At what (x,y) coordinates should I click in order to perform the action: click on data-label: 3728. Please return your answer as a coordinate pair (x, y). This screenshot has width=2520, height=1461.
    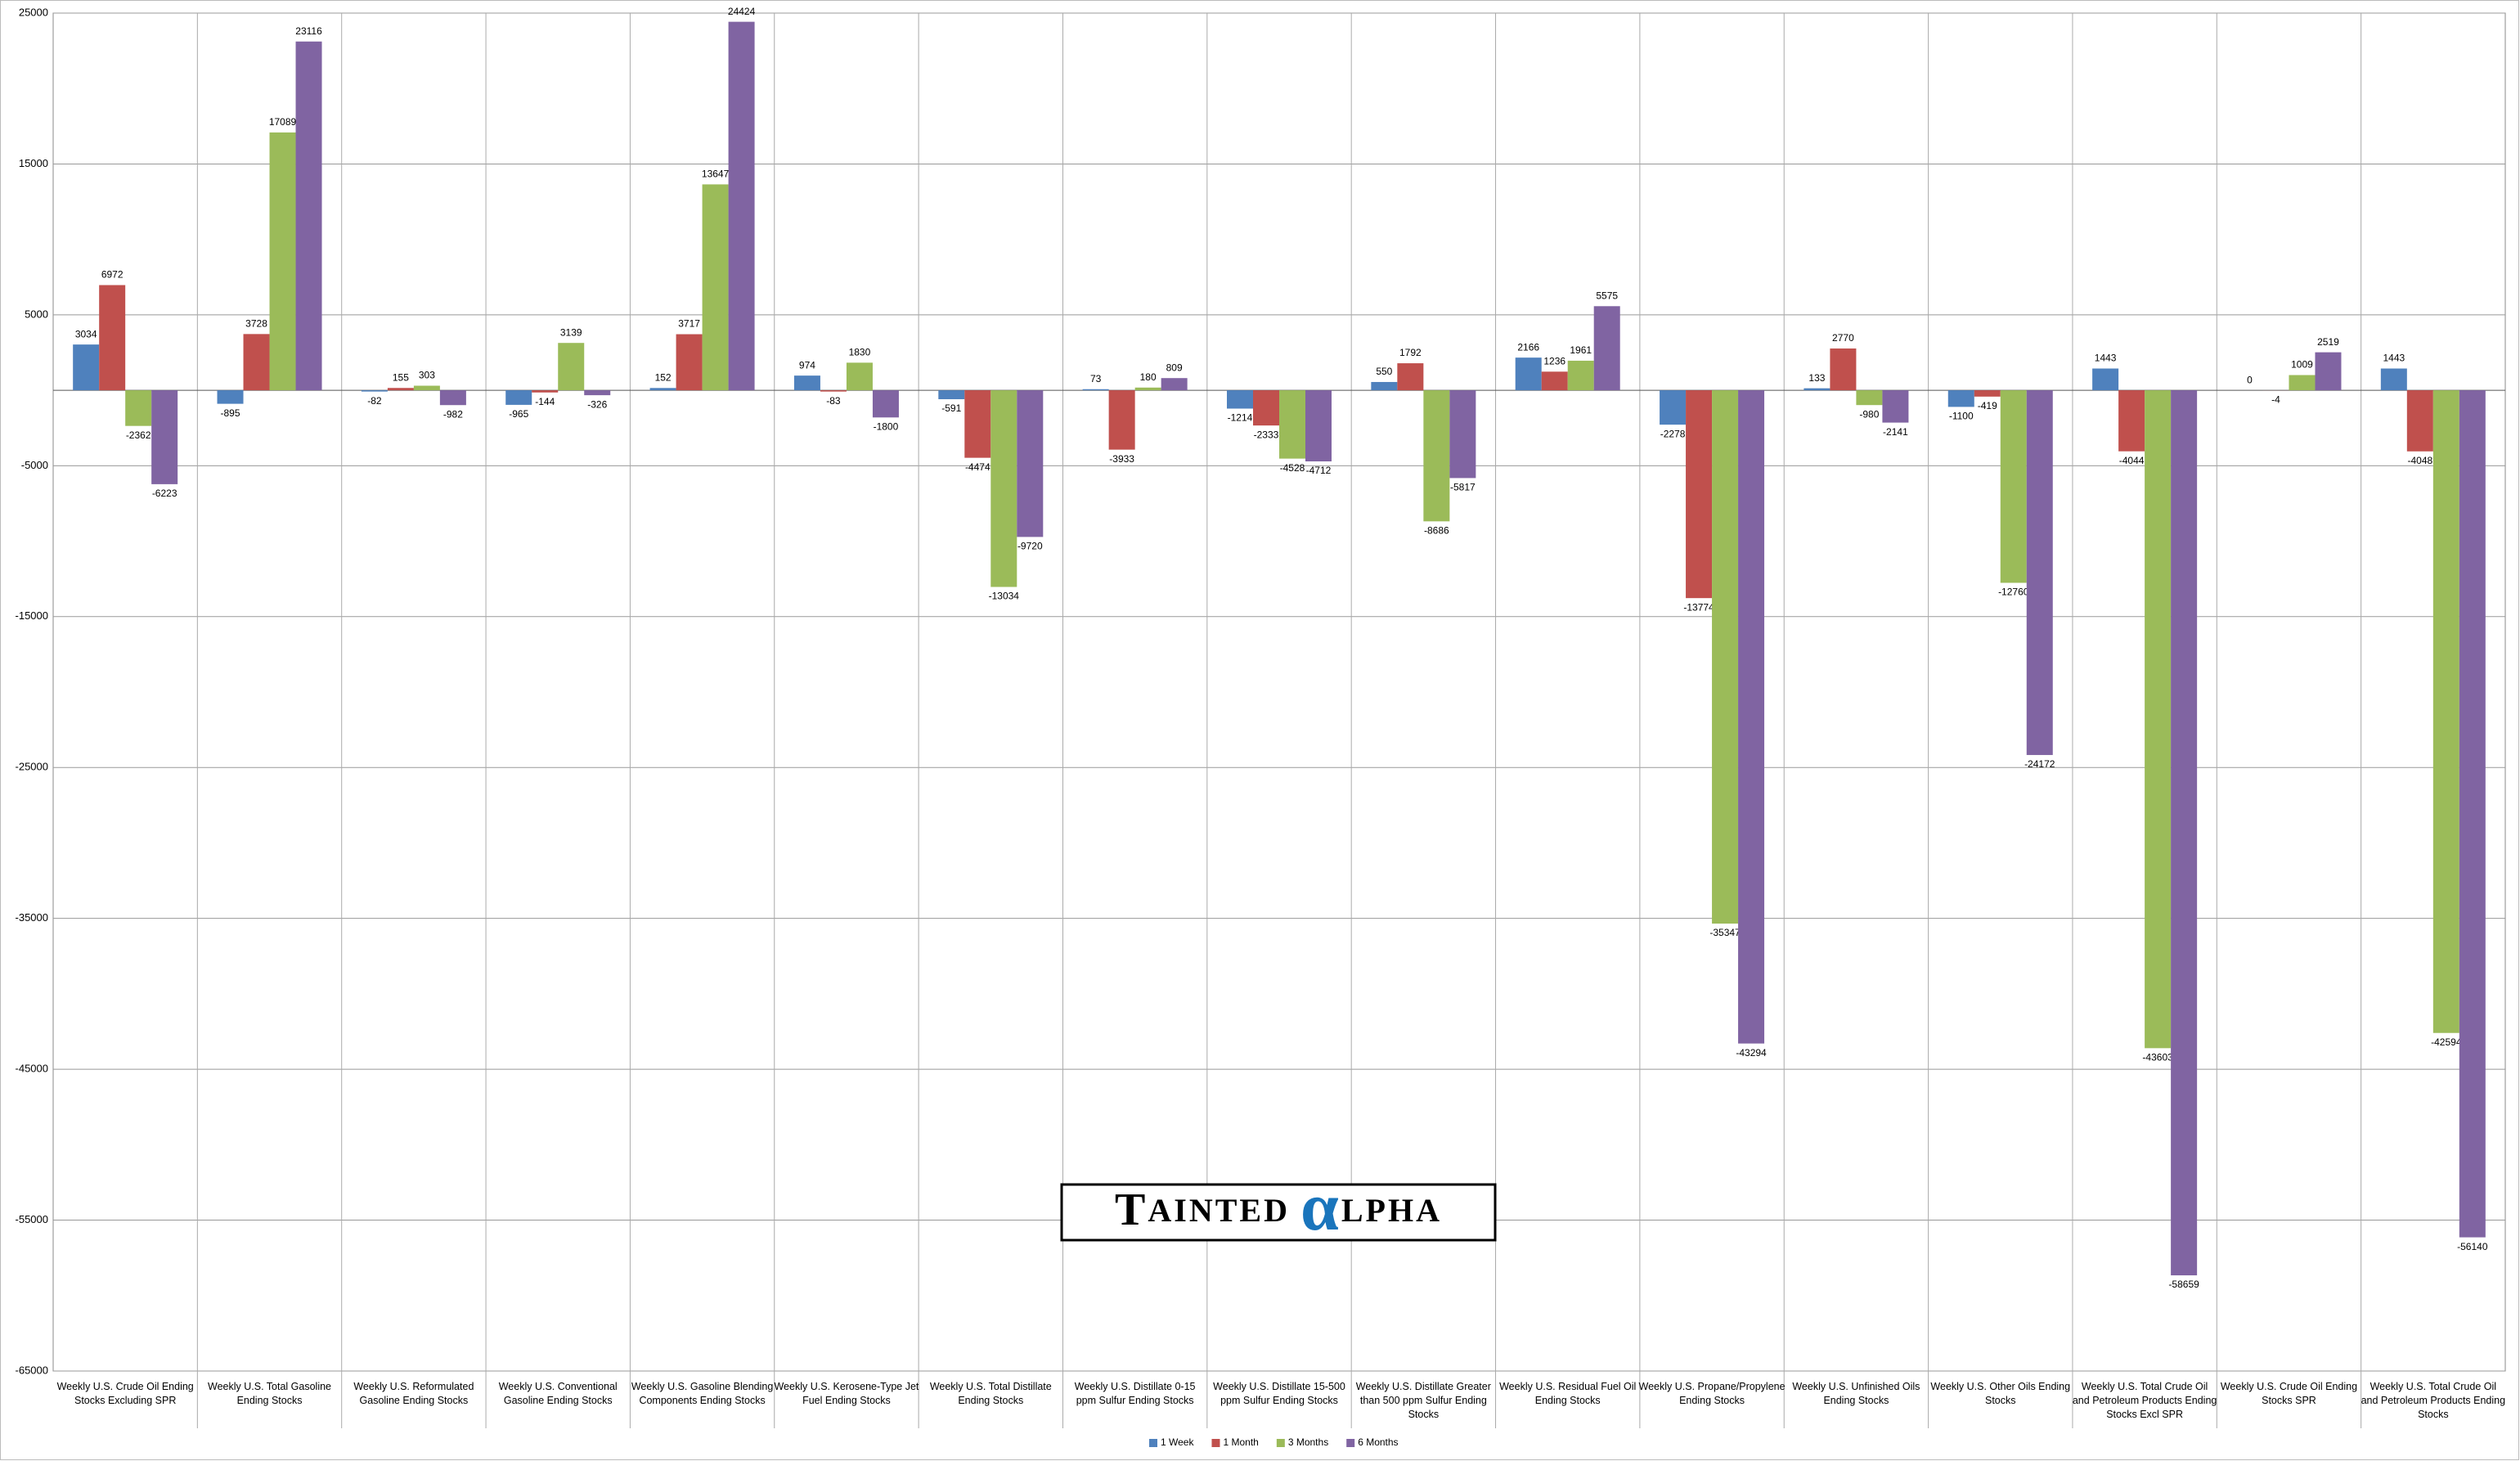
    Looking at the image, I should click on (256, 324).